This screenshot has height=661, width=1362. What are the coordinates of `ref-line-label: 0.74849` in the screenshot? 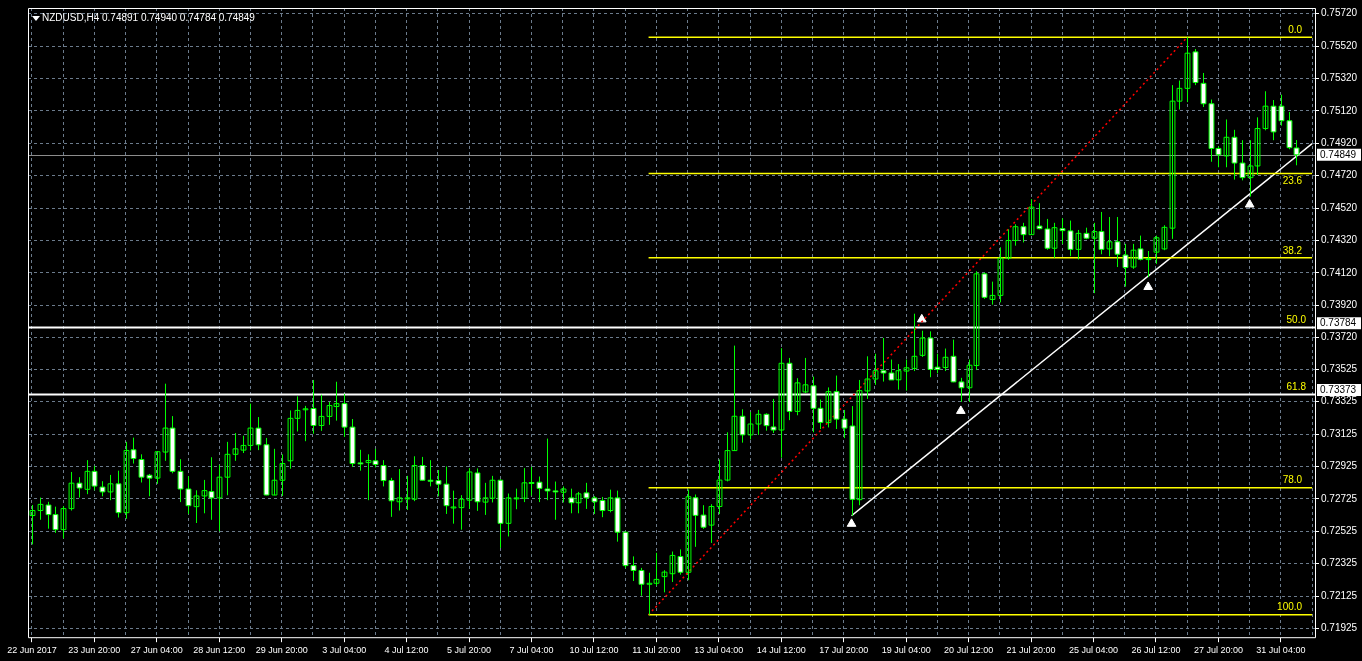 It's located at (1338, 154).